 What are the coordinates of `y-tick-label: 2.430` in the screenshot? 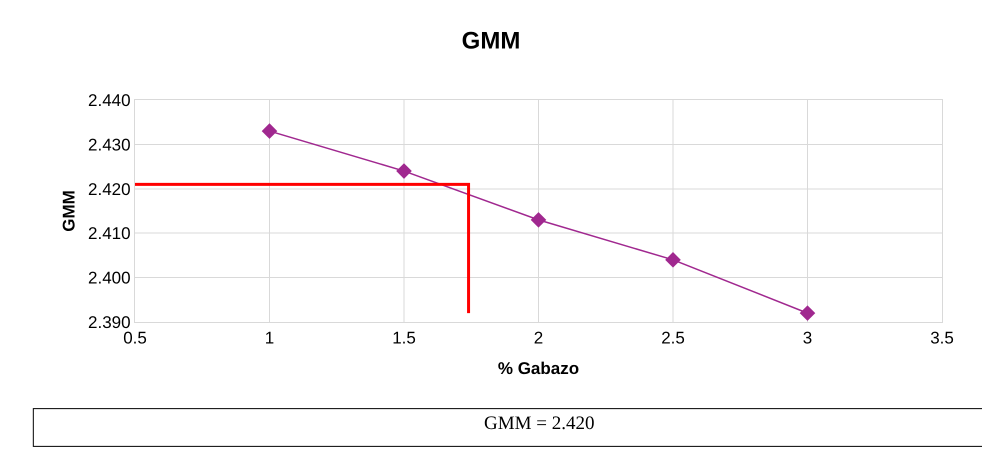 It's located at (109, 144).